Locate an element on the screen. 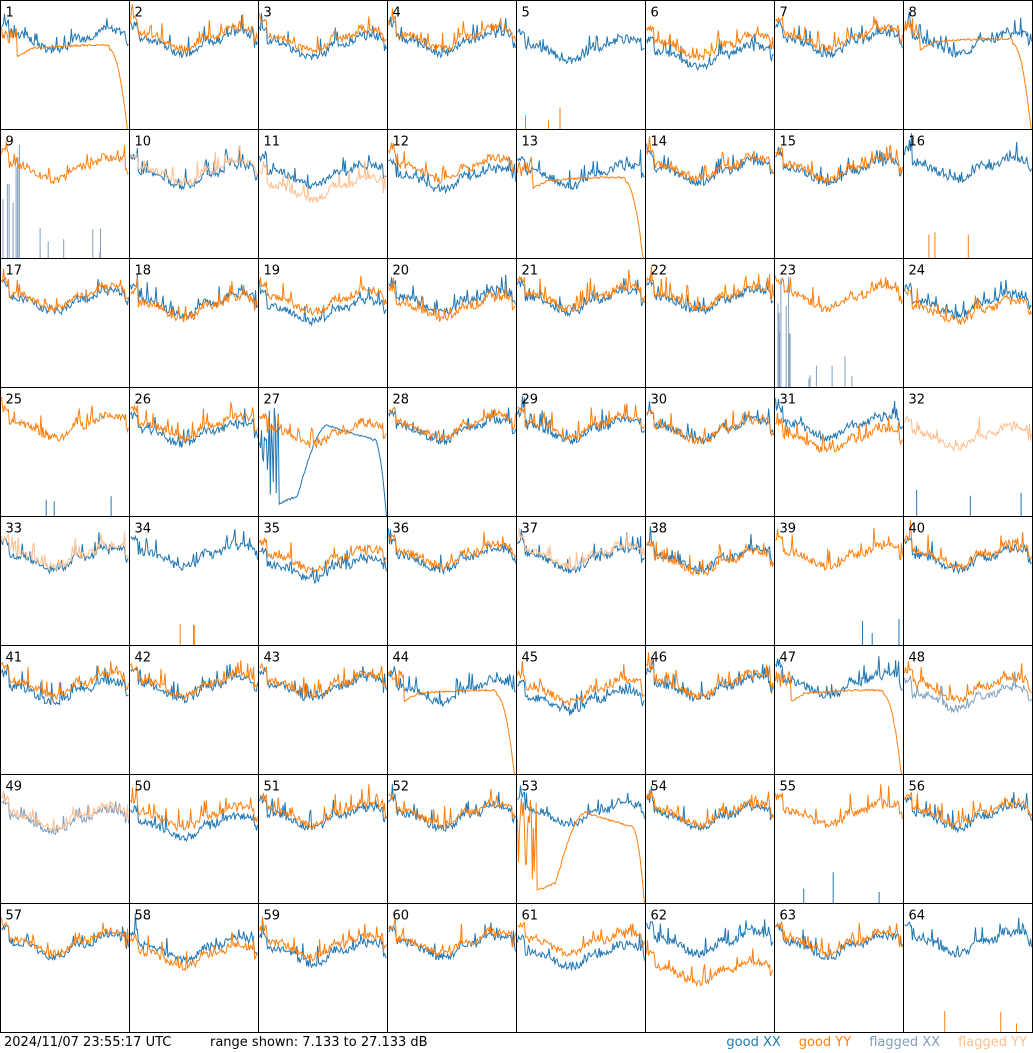 Image resolution: width=1033 pixels, height=1053 pixels. panel-3-yy-trace is located at coordinates (323, 33).